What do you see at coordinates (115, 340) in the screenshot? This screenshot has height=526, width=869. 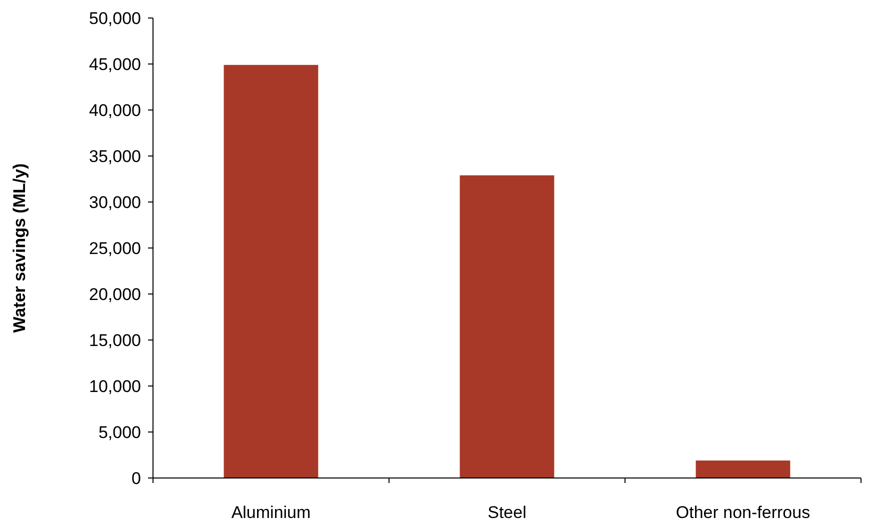 I see `y-tick-label: 15,000` at bounding box center [115, 340].